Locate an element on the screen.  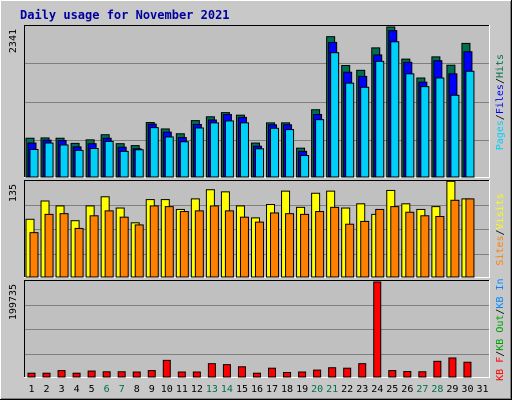
bar-pages-day-3-rect is located at coordinates (64, 161).